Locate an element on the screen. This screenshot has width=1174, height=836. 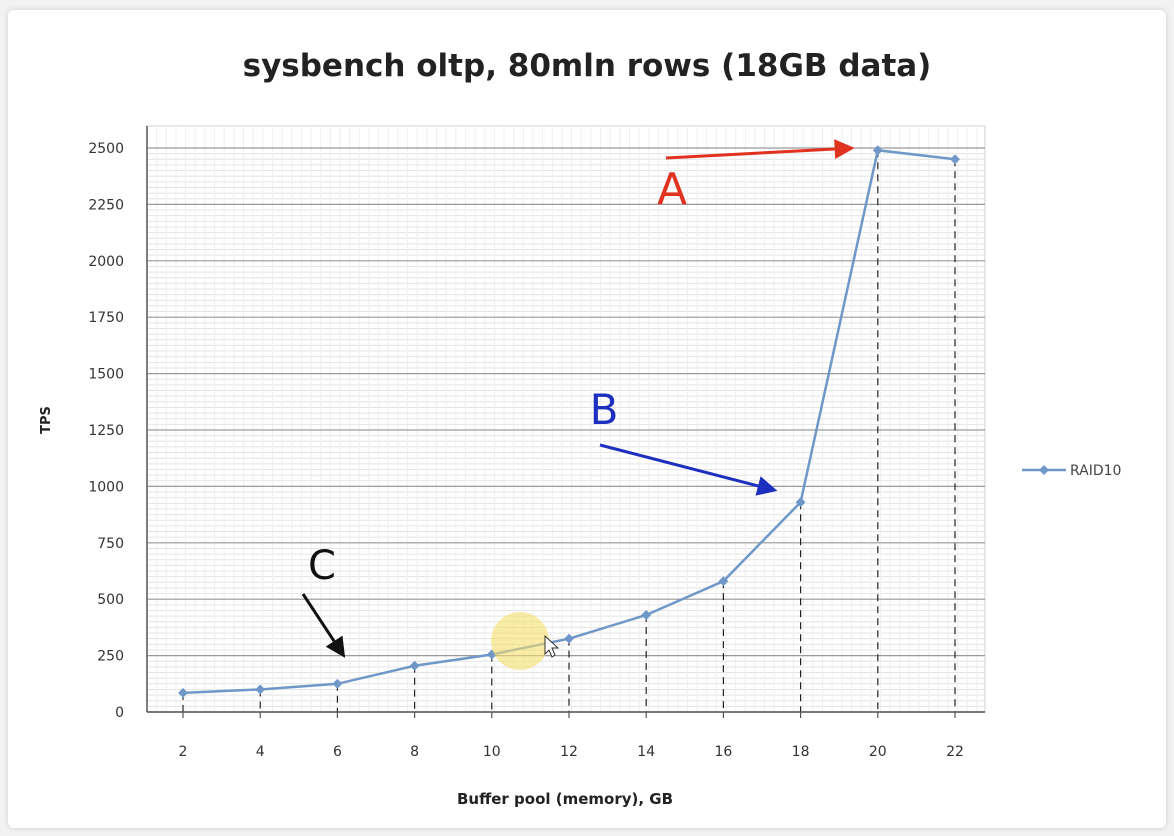
y-tick-label: 1000 is located at coordinates (106, 487).